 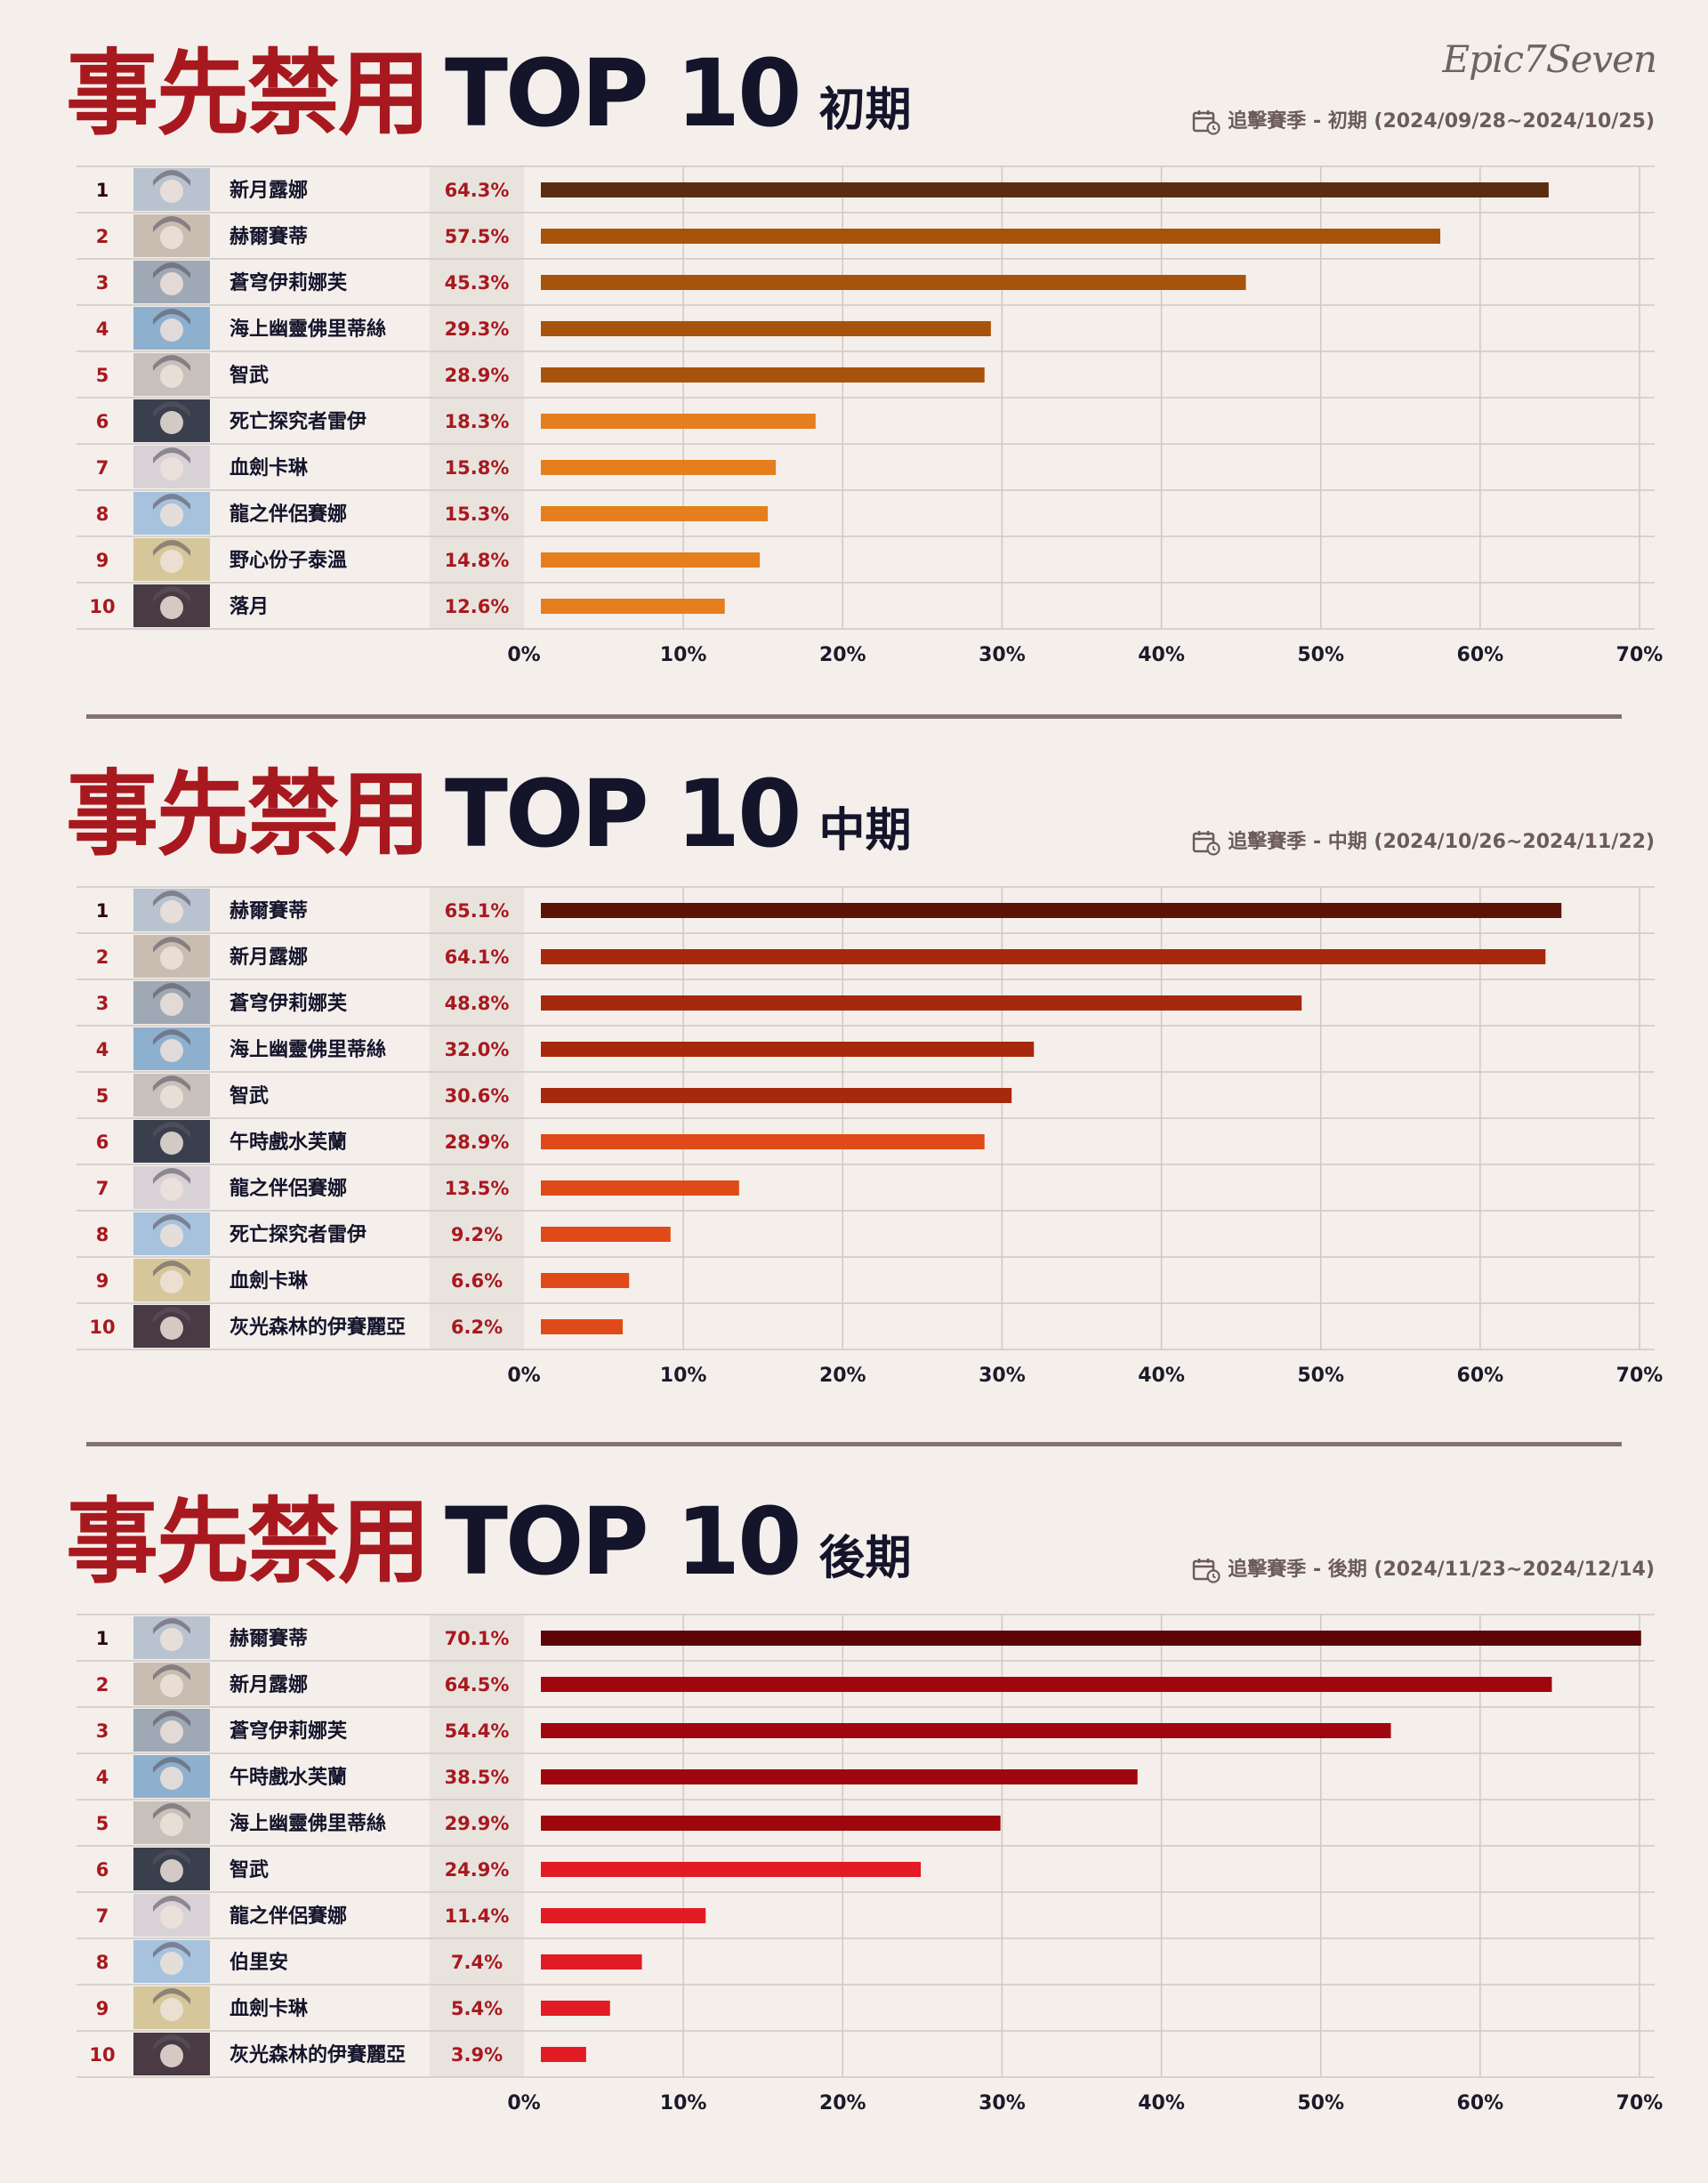 I want to click on hero-name: 龍之伴侶賽娜, so click(x=288, y=1188).